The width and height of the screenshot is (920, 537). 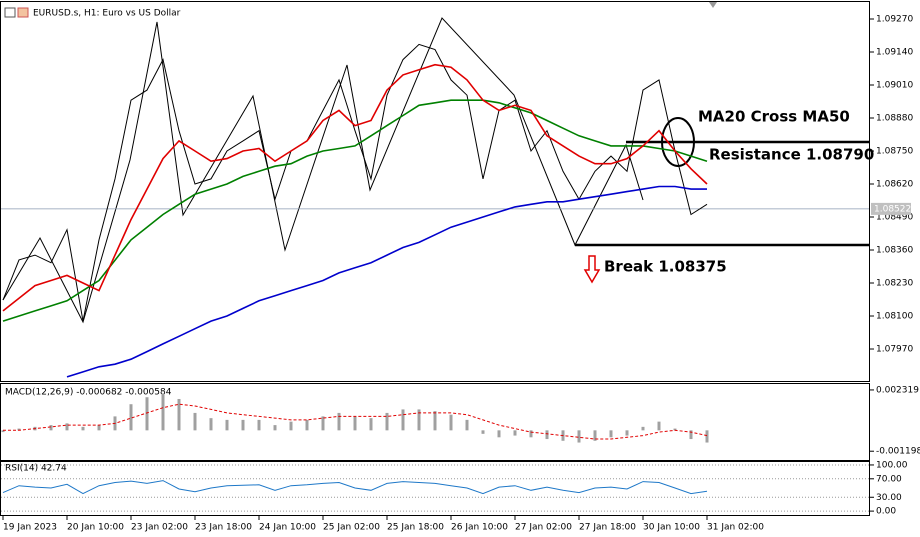 I want to click on y-tick-label: 1.08490, so click(x=894, y=218).